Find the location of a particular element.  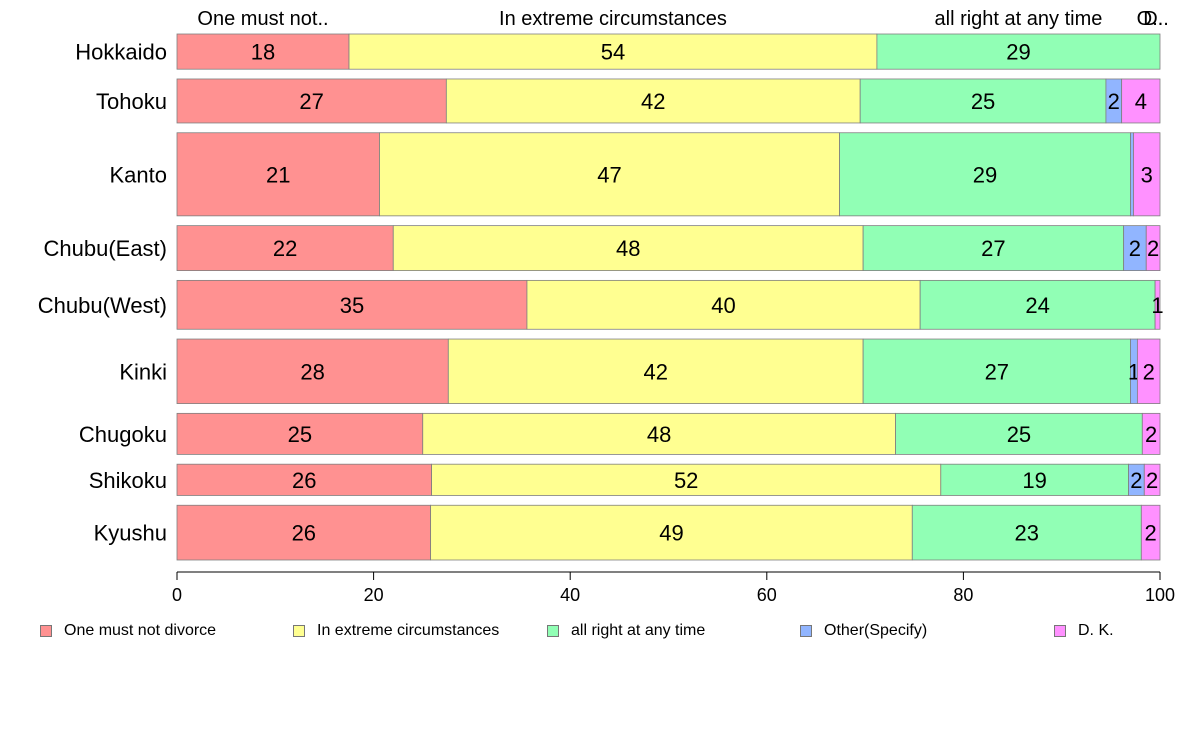

bar-segment-chugoku-d-k is located at coordinates (1151, 433).